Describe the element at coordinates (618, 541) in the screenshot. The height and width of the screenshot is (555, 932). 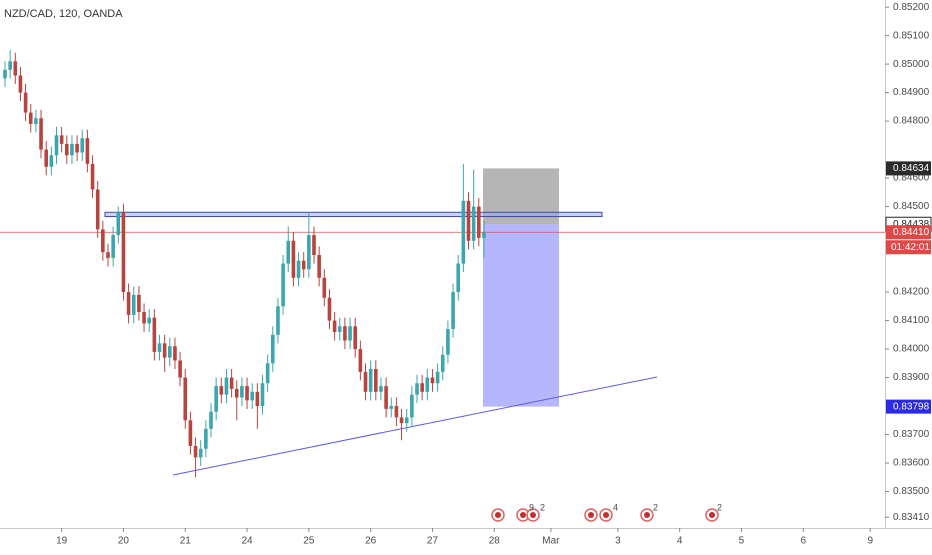
I see `x-tick-label: 3` at that location.